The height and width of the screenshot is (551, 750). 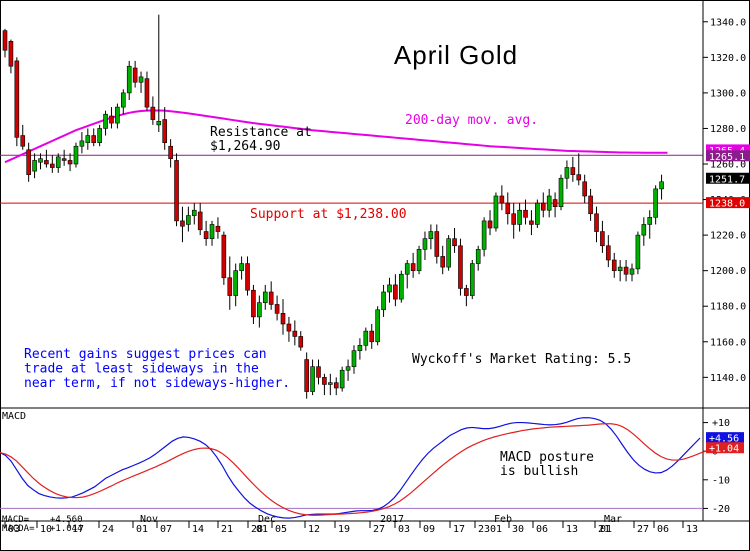 What do you see at coordinates (728, 58) in the screenshot?
I see `y-tick-label: 1320.0` at bounding box center [728, 58].